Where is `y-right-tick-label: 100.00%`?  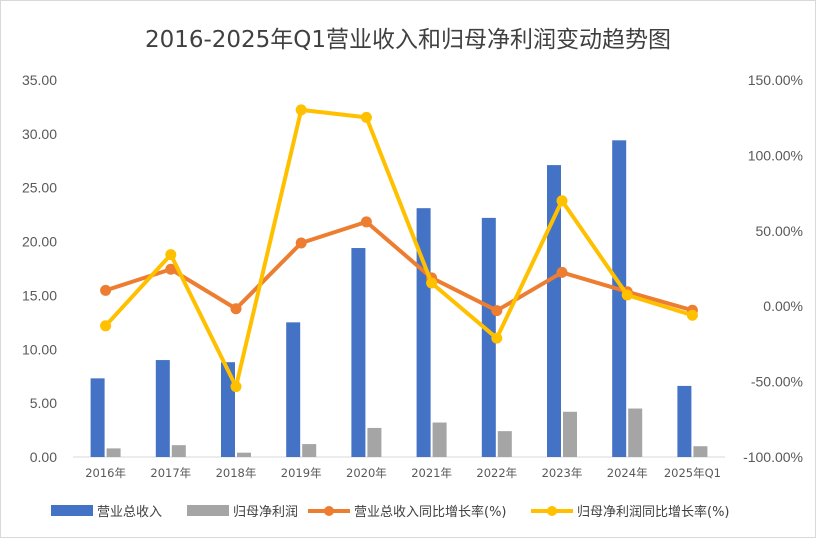
y-right-tick-label: 100.00% is located at coordinates (775, 155).